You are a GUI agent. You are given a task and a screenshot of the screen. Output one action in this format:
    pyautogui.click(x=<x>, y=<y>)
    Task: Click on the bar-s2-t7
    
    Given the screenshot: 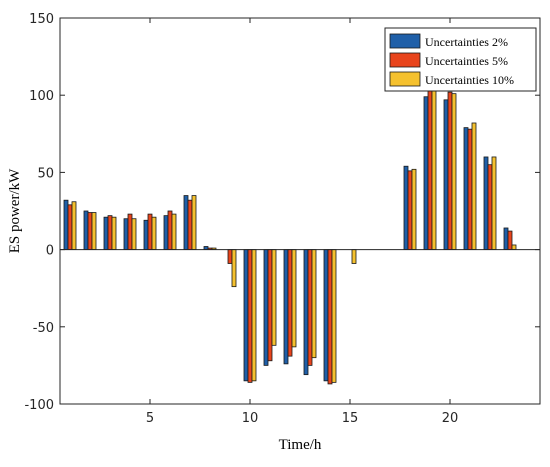 What is the action you would take?
    pyautogui.click(x=190, y=225)
    